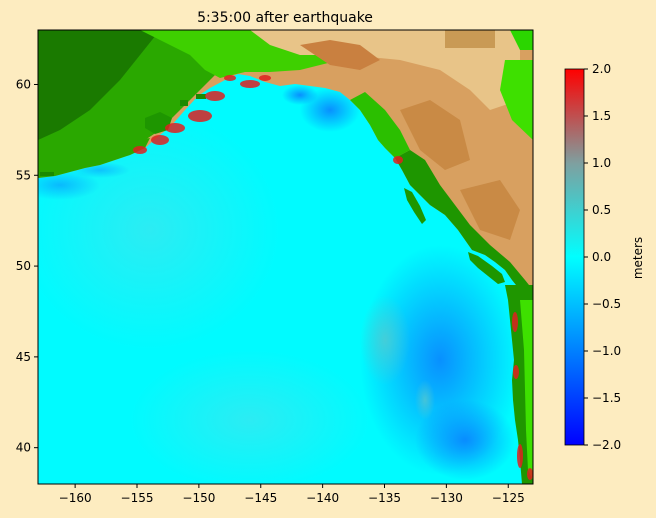 The height and width of the screenshot is (518, 656). What do you see at coordinates (198, 498) in the screenshot?
I see `x-tick-label: −150` at bounding box center [198, 498].